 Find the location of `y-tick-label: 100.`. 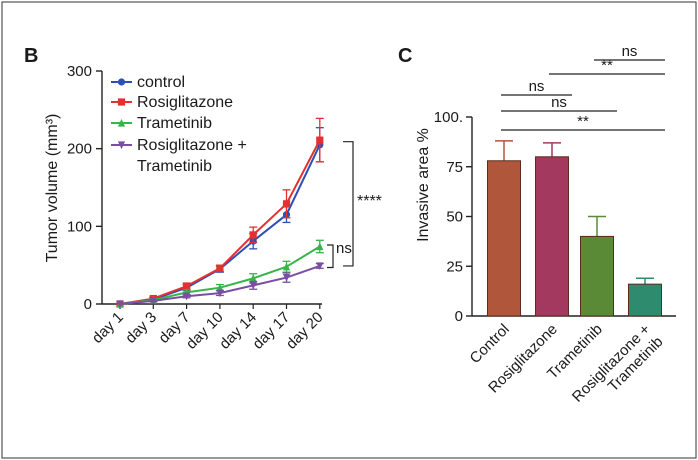

y-tick-label: 100. is located at coordinates (448, 117).